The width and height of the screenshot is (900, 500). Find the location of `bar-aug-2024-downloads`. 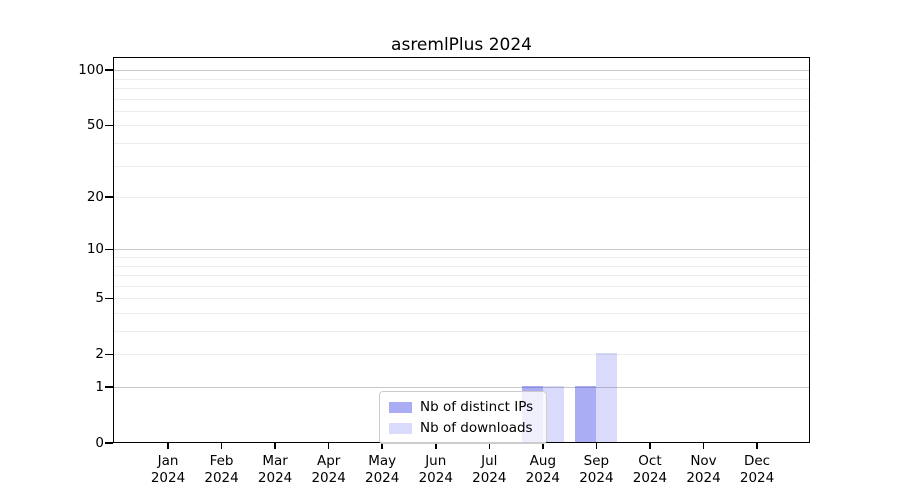

bar-aug-2024-downloads is located at coordinates (553, 414).